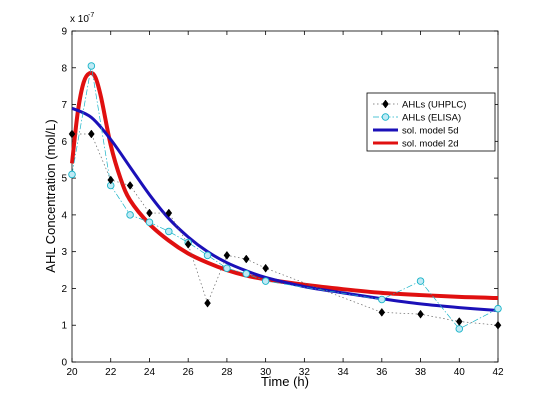  What do you see at coordinates (64, 179) in the screenshot?
I see `y-tick-label: 5` at bounding box center [64, 179].